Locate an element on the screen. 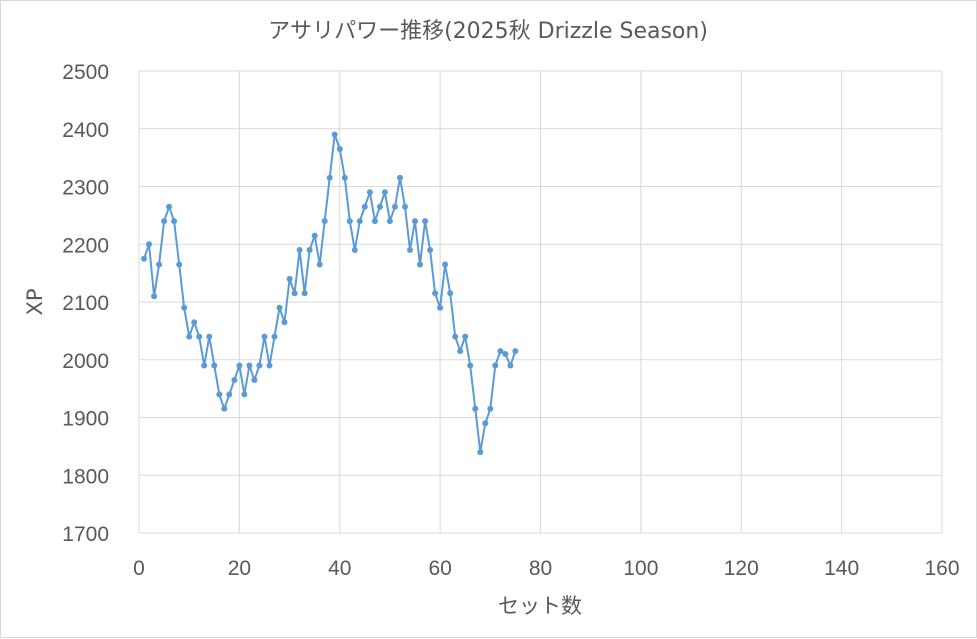 Image resolution: width=977 pixels, height=639 pixels. y-axis-label: XP is located at coordinates (35, 301).